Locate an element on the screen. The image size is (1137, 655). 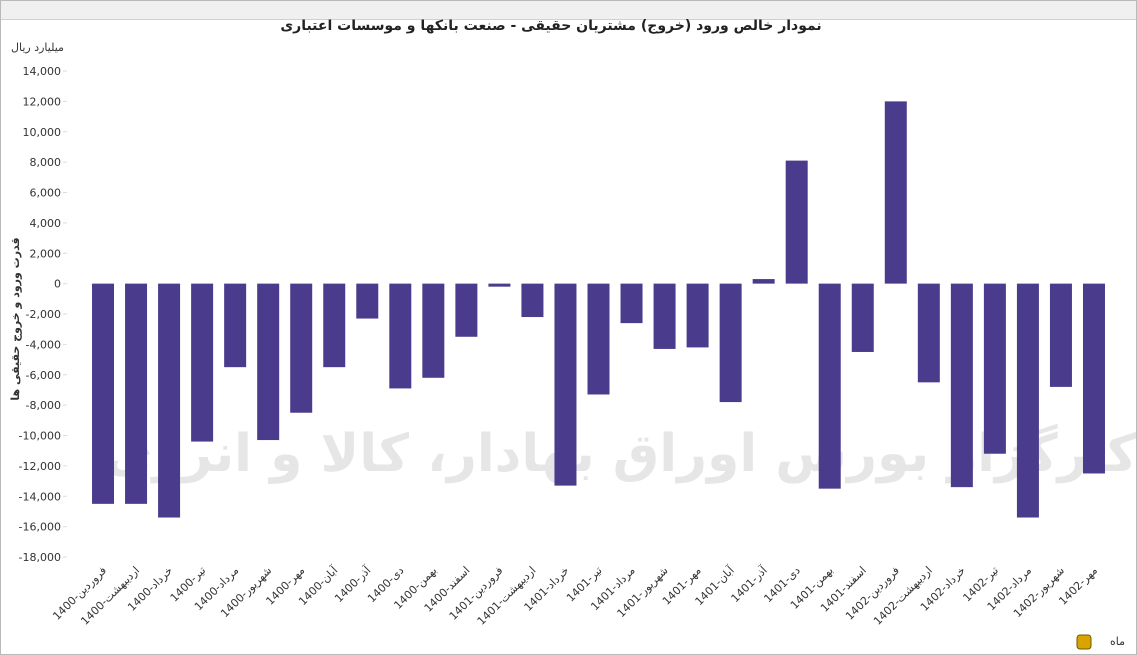
y-tick-label: -14,000 is located at coordinates (40, 496).